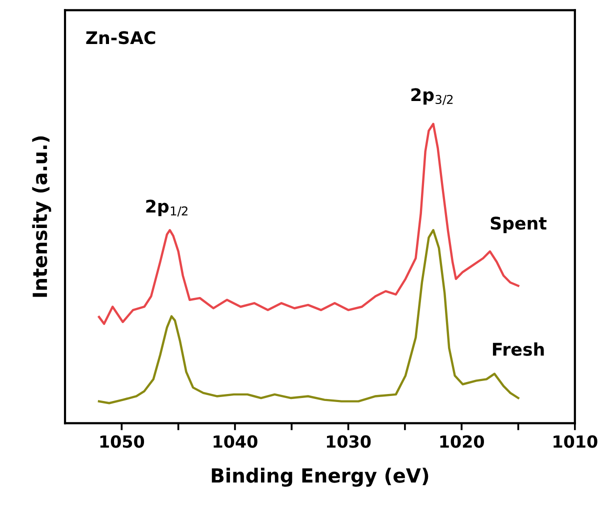 Image resolution: width=602 pixels, height=508 pixels. What do you see at coordinates (462, 441) in the screenshot?
I see `x-tick-label: 1020` at bounding box center [462, 441].